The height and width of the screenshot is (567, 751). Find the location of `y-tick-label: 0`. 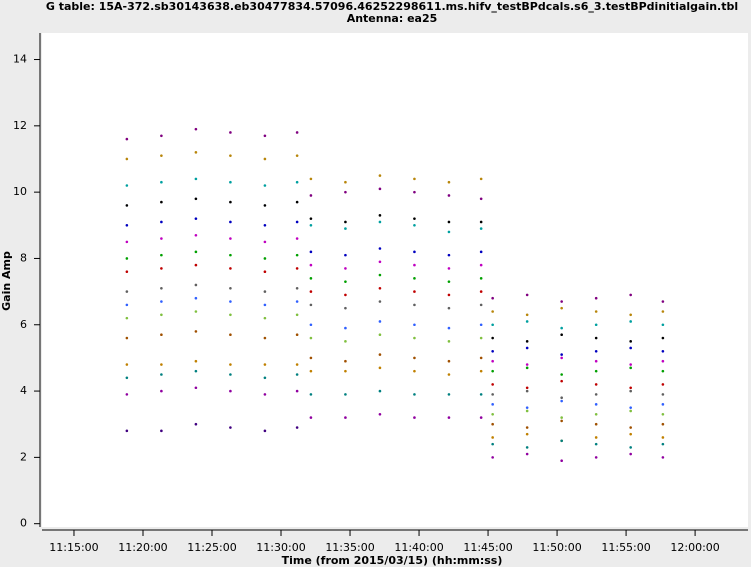

y-tick-label: 0 is located at coordinates (23, 523).